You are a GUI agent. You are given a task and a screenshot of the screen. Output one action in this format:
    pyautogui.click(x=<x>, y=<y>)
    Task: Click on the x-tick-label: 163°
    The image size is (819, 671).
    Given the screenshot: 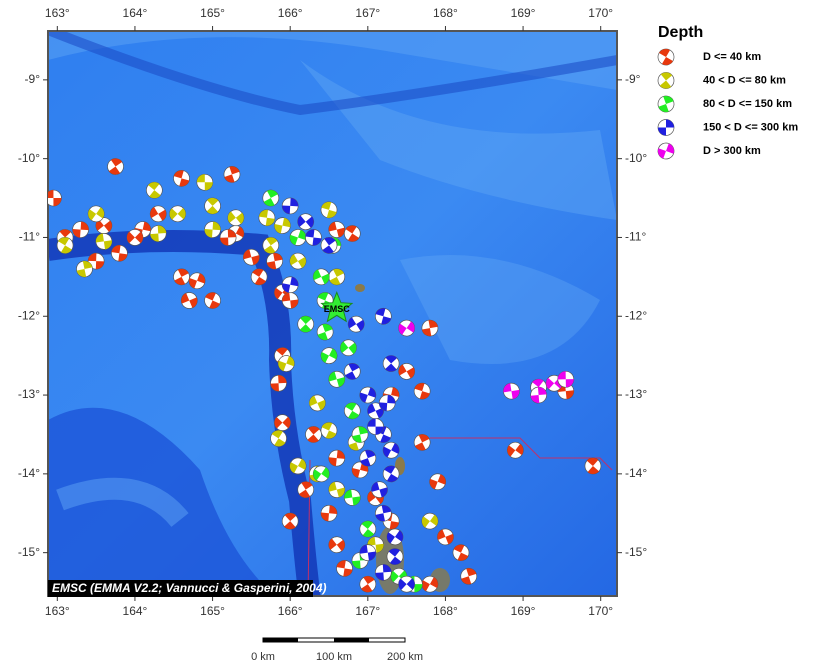 What is the action you would take?
    pyautogui.click(x=57, y=13)
    